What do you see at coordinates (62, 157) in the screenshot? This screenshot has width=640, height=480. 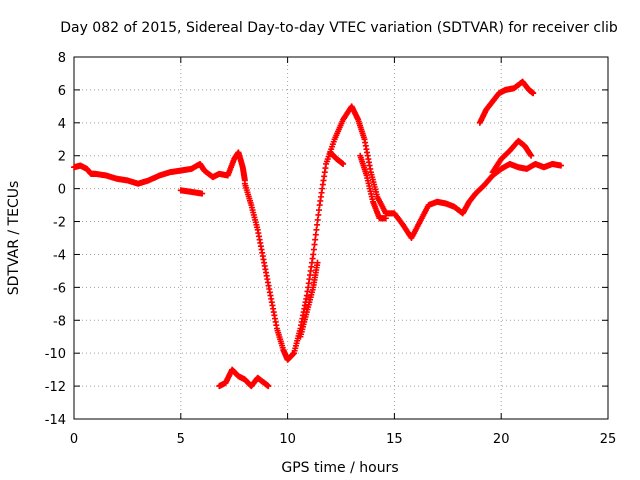 I see `y-tick-label: 2` at bounding box center [62, 157].